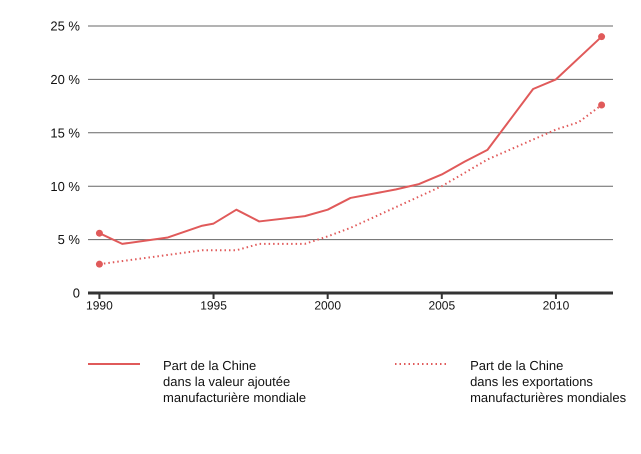 This screenshot has width=641, height=454. I want to click on y-tick-label: 5 %, so click(69, 240).